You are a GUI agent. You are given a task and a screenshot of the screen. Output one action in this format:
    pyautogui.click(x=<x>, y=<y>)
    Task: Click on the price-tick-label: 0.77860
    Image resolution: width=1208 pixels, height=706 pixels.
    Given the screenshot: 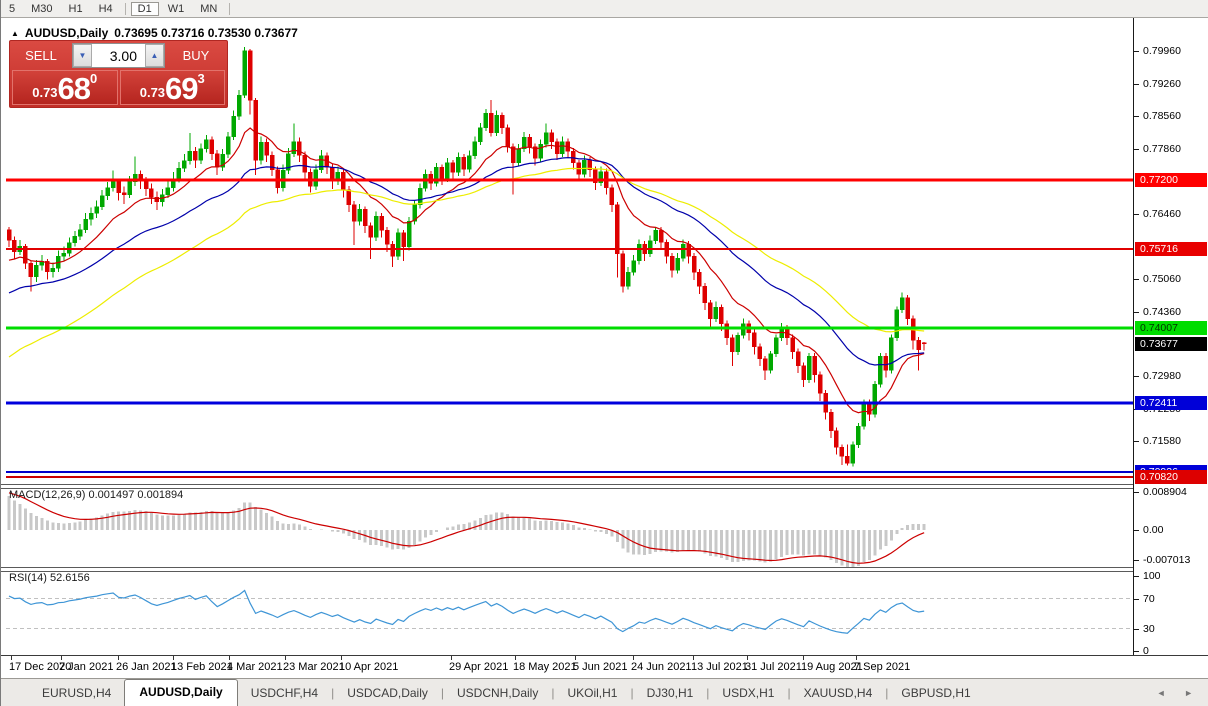 What is the action you would take?
    pyautogui.click(x=1162, y=148)
    